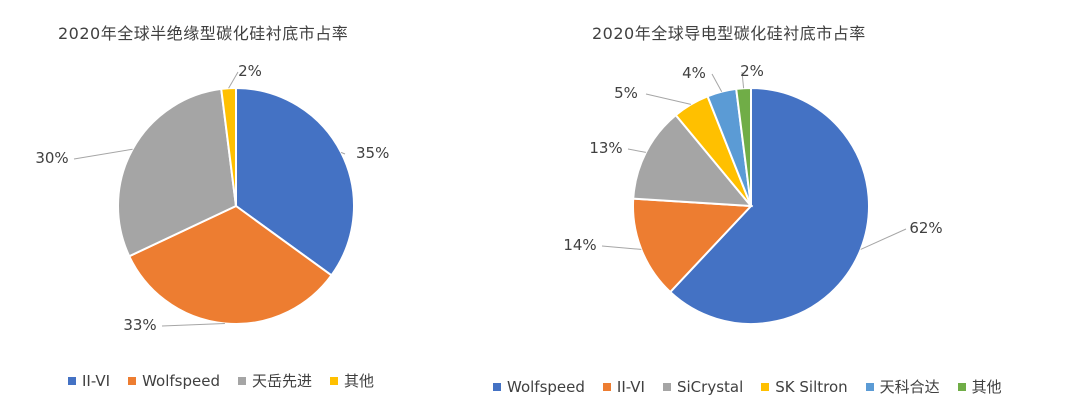 The height and width of the screenshot is (407, 1080). I want to click on data-label: 62%, so click(925, 228).